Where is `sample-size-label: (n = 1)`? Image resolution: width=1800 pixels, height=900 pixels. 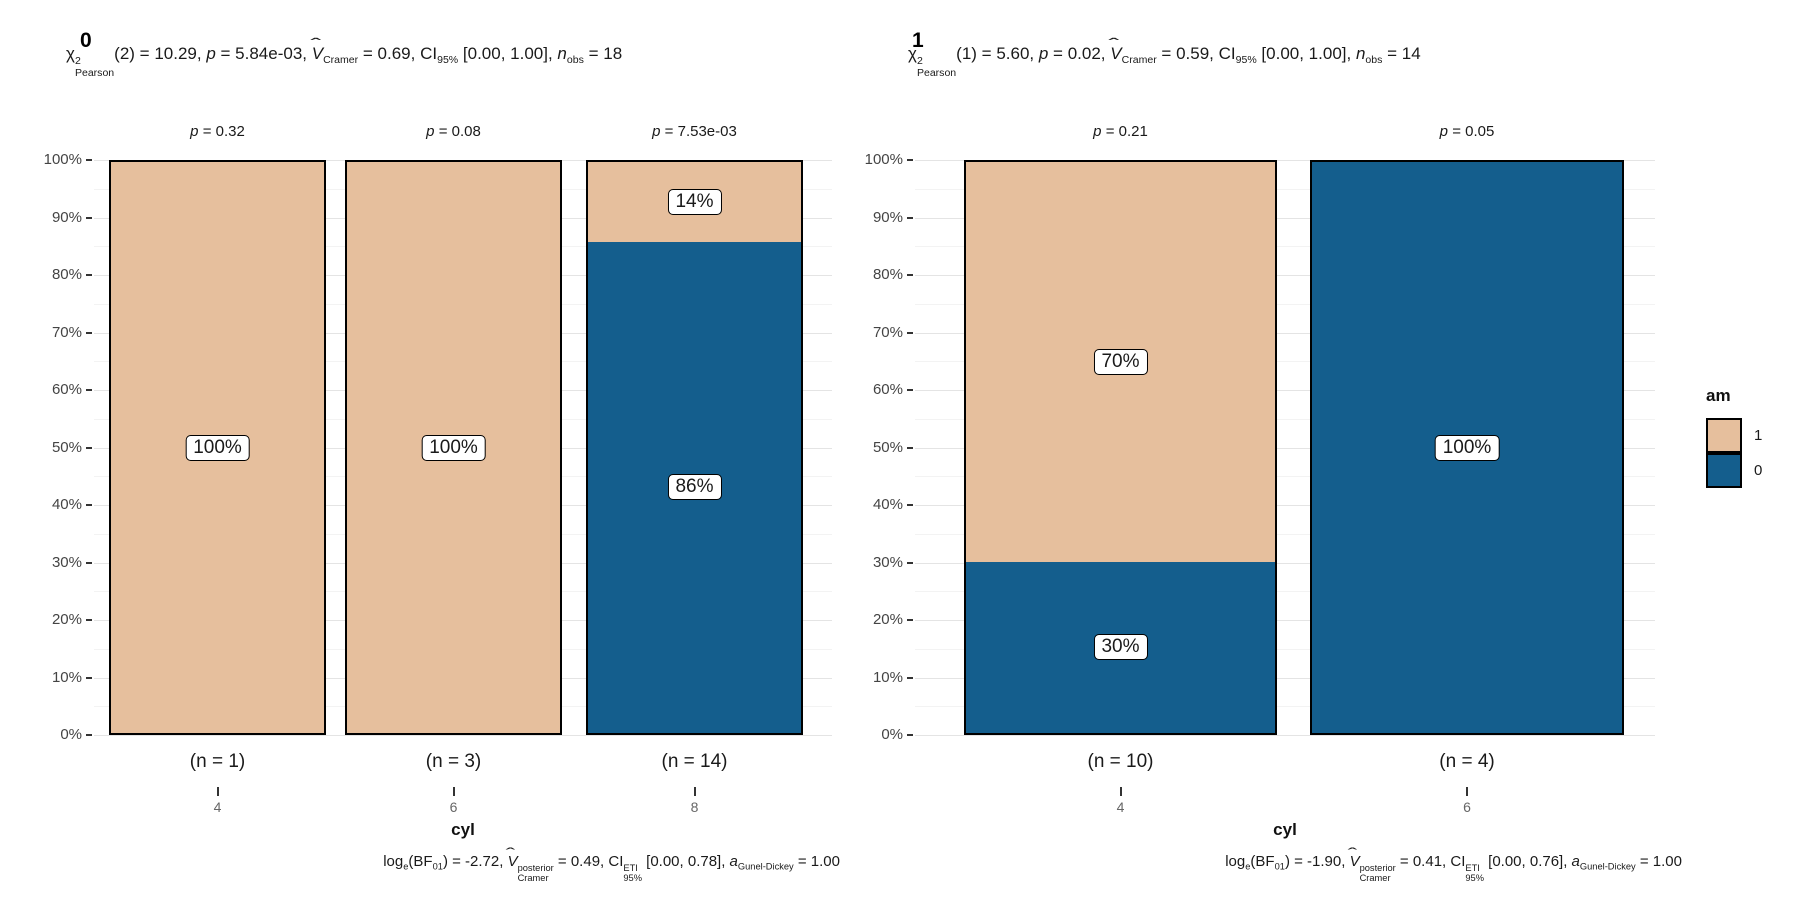
sample-size-label: (n = 1) is located at coordinates (217, 761).